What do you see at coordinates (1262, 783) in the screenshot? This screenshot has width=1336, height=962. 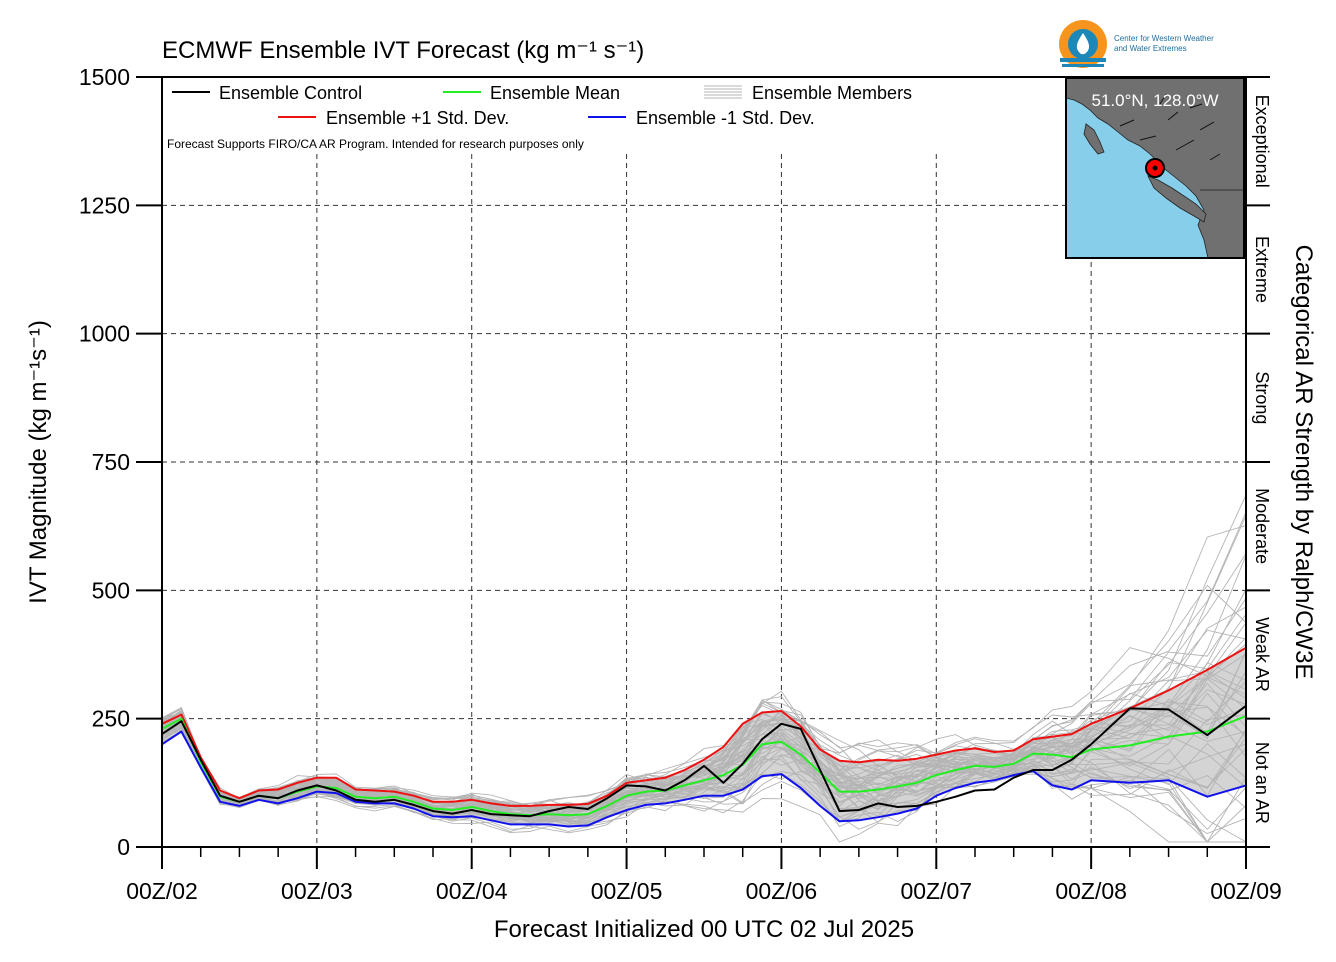 I see `ar-category-label: Not an AR` at bounding box center [1262, 783].